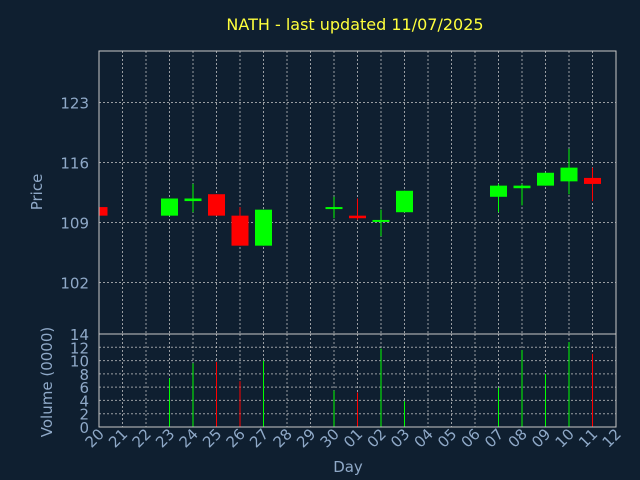 This screenshot has height=480, width=640. I want to click on x-tick-label: 28, so click(283, 438).